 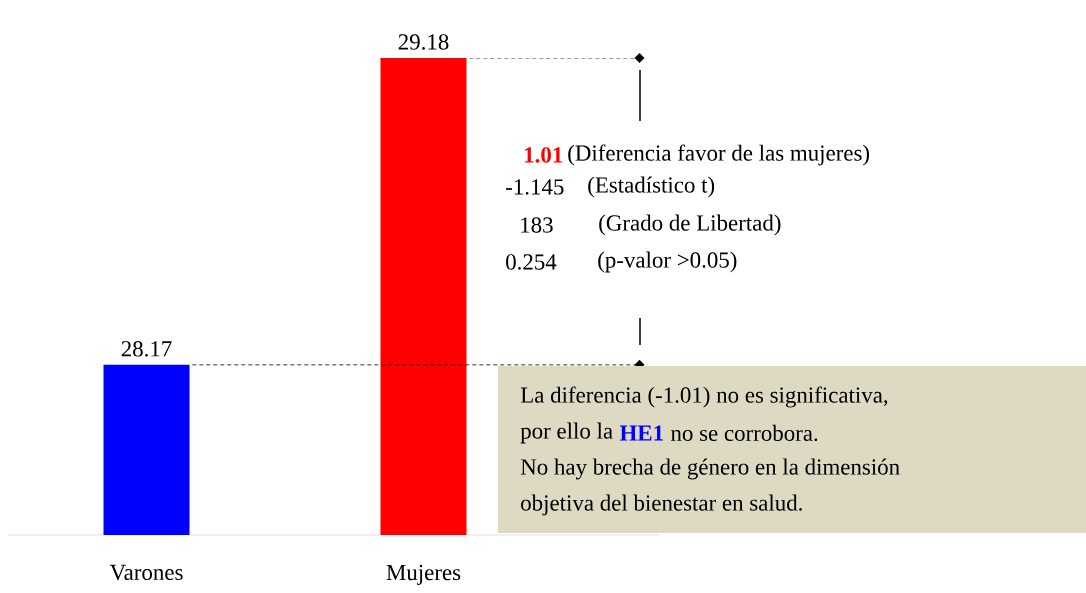 I want to click on x-tick-label: Mujeres, so click(x=423, y=575).